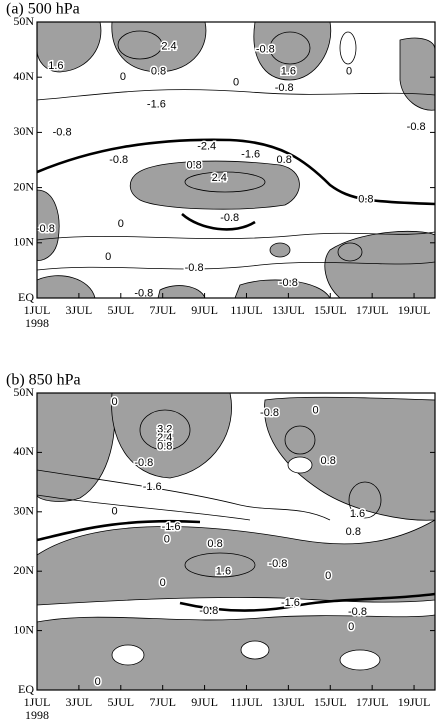 The width and height of the screenshot is (437, 725). Describe the element at coordinates (206, 147) in the screenshot. I see `contour-label: -2.4` at that location.